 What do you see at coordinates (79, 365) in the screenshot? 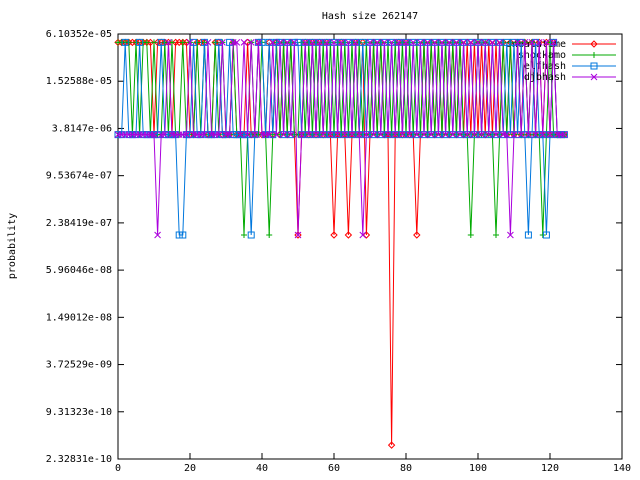
I see `y-tick-label: 3.72529e-09` at bounding box center [79, 365].